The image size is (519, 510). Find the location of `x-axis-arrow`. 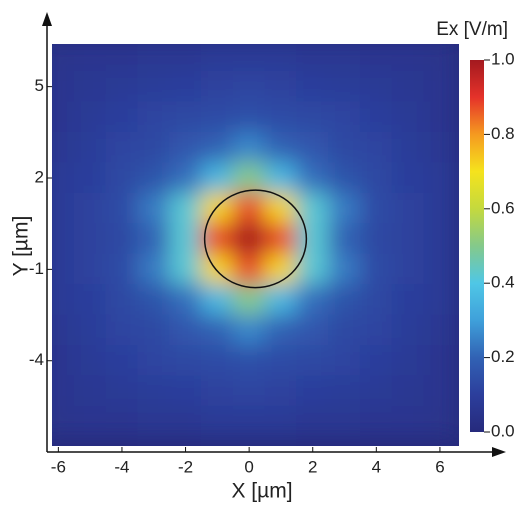

x-axis-arrow is located at coordinates (499, 452).